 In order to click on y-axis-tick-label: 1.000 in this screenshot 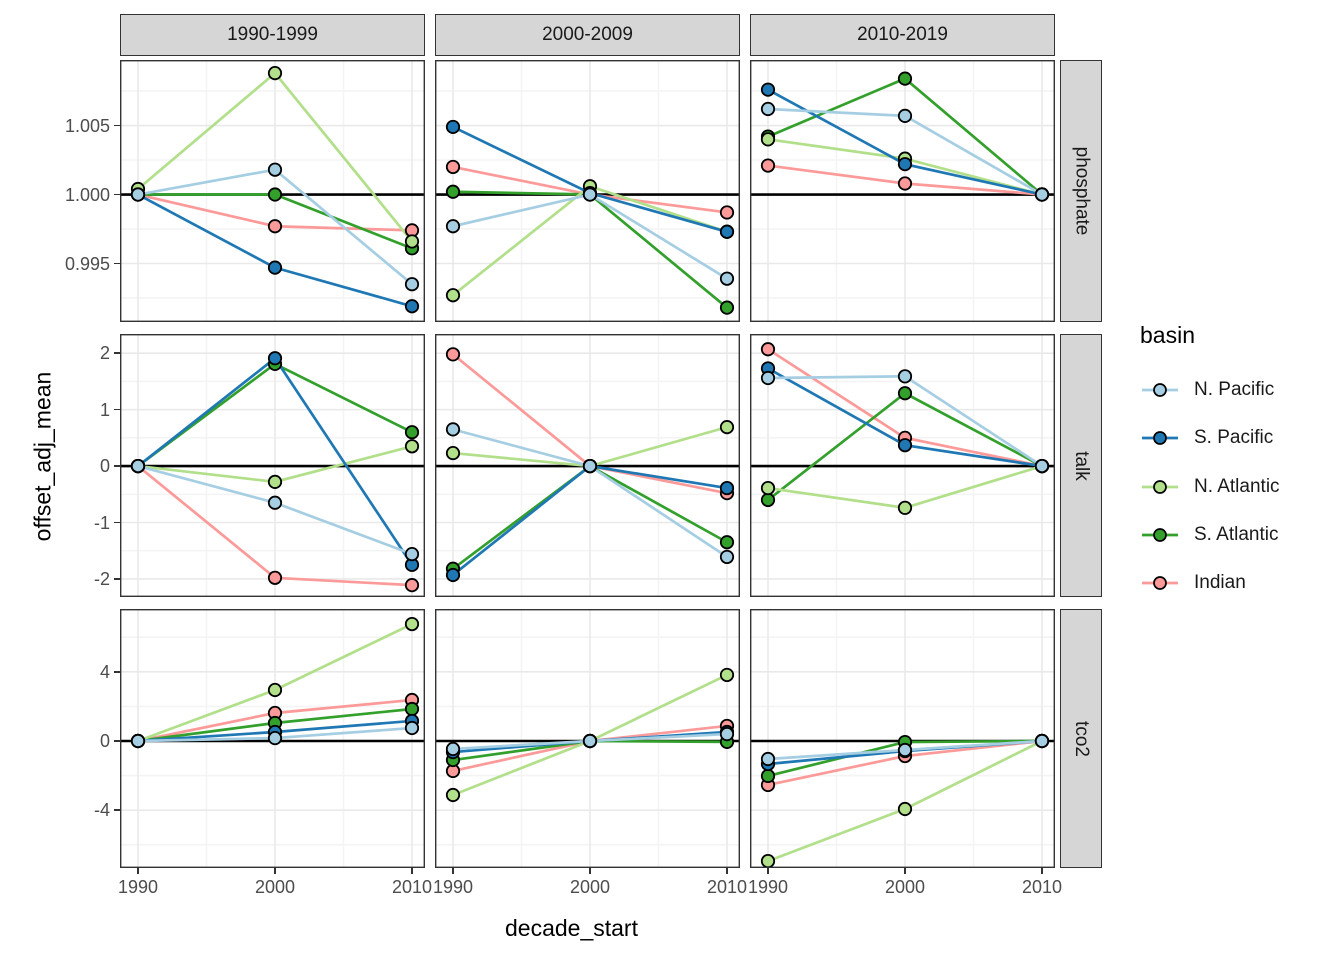, I will do `click(87, 194)`.